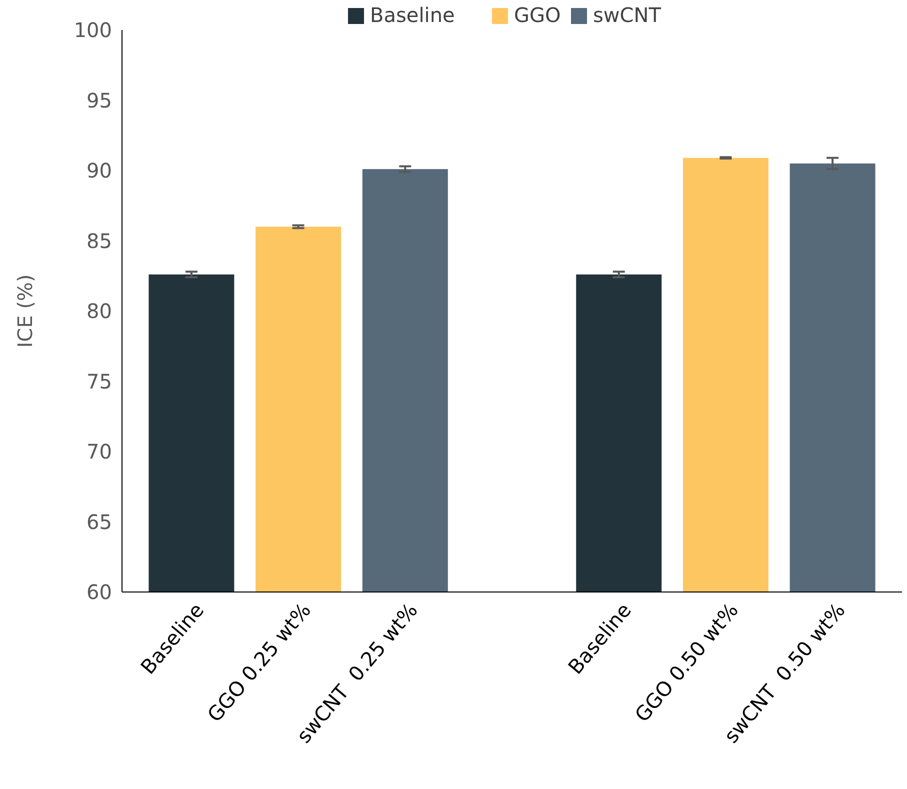 This screenshot has height=789, width=907. What do you see at coordinates (99, 311) in the screenshot?
I see `y-tick-label: 80` at bounding box center [99, 311].